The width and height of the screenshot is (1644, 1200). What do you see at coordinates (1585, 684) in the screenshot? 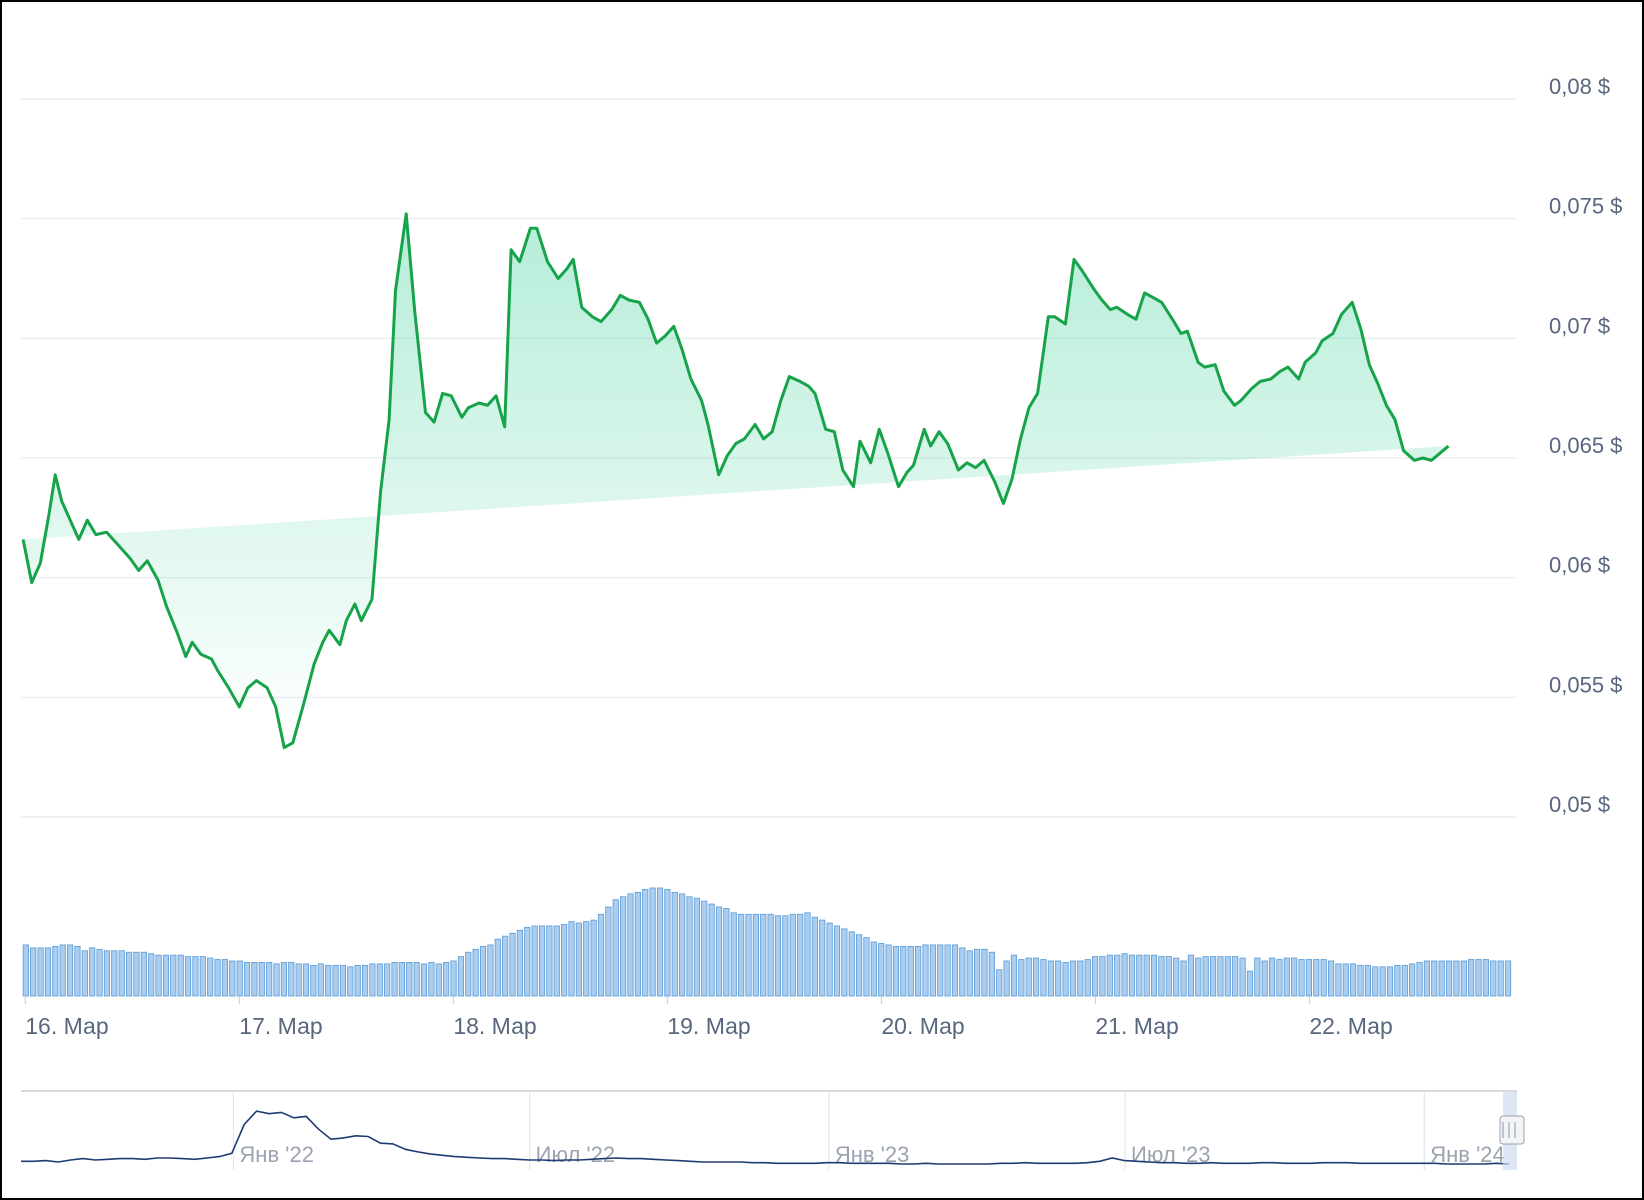
I see `y-tick-label: 0,055 $` at bounding box center [1585, 684].